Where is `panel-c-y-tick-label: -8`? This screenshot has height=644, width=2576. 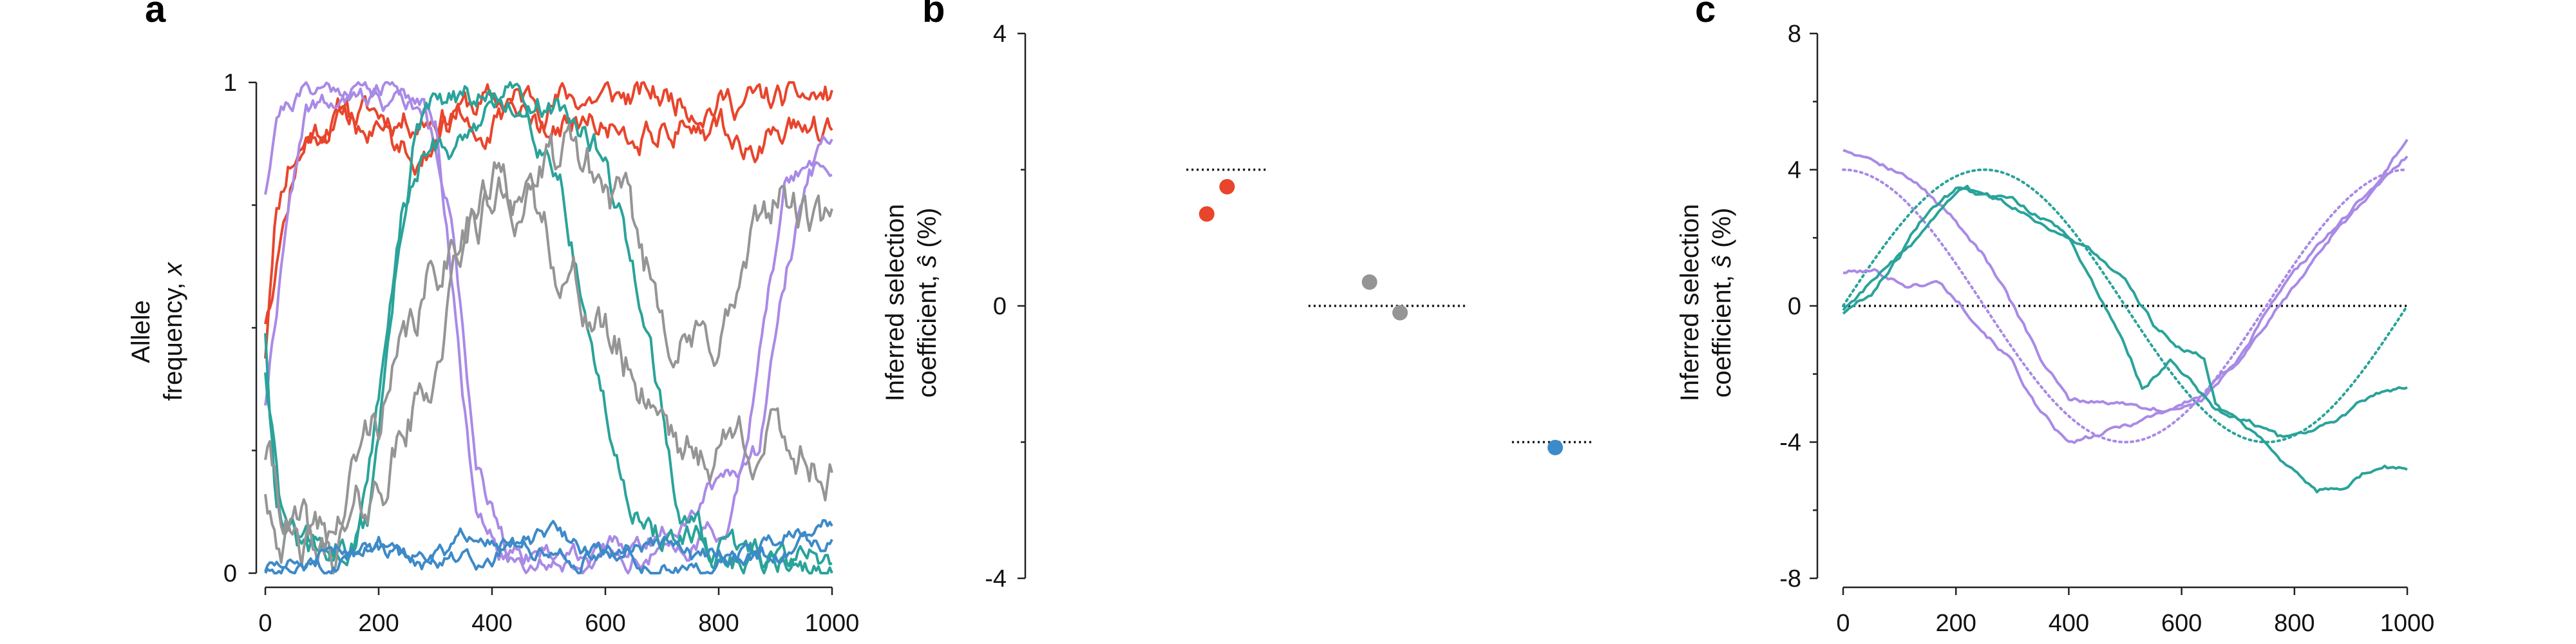 panel-c-y-tick-label: -8 is located at coordinates (1790, 578).